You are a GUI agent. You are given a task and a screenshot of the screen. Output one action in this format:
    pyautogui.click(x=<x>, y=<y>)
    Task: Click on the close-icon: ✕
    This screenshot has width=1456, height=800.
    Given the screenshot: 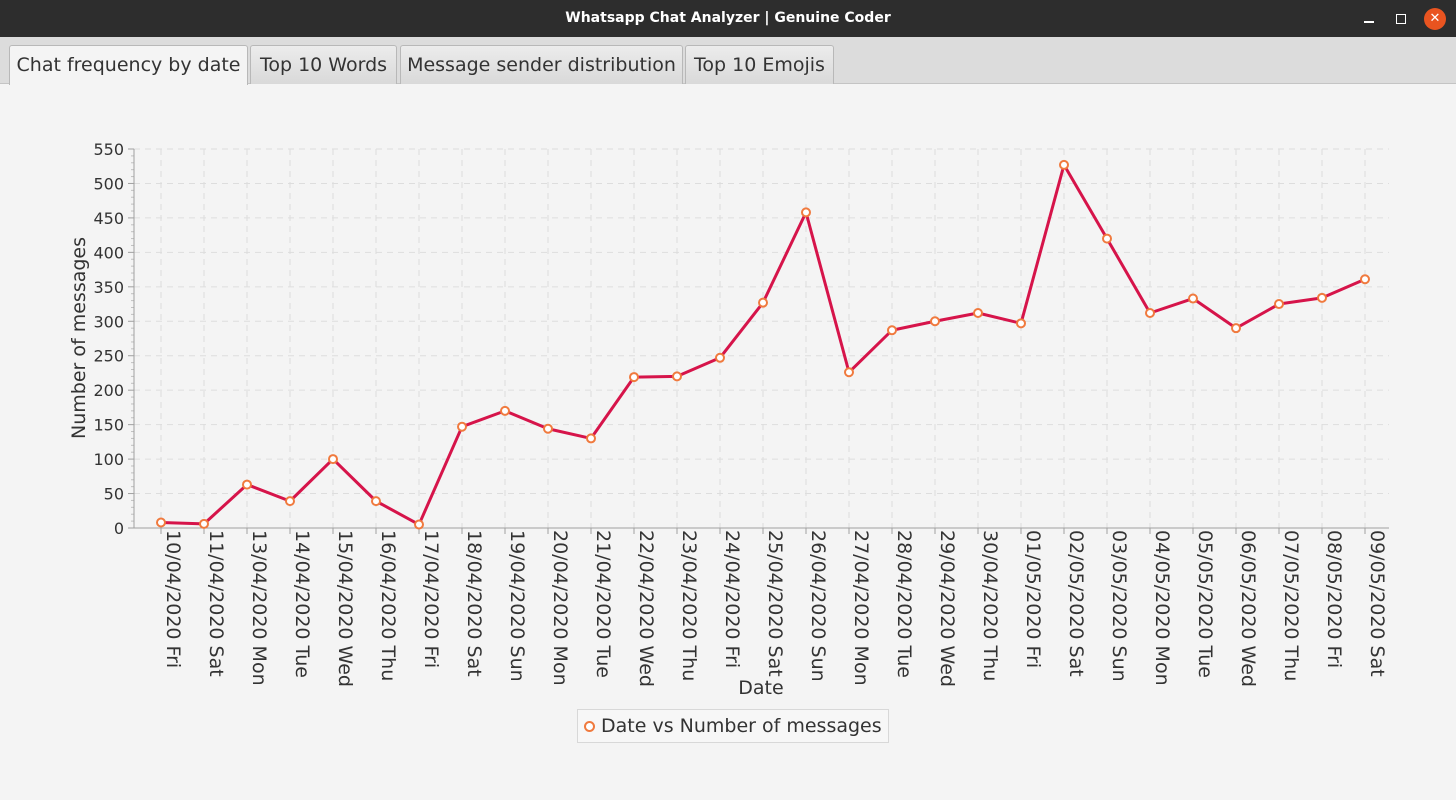 What is the action you would take?
    pyautogui.click(x=1435, y=18)
    